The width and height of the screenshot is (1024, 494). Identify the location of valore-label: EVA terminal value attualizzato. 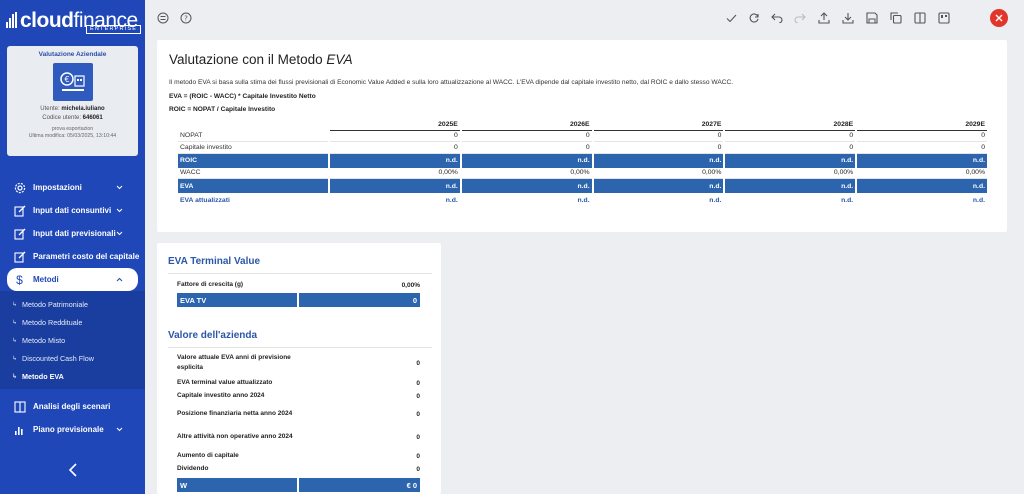
(225, 382).